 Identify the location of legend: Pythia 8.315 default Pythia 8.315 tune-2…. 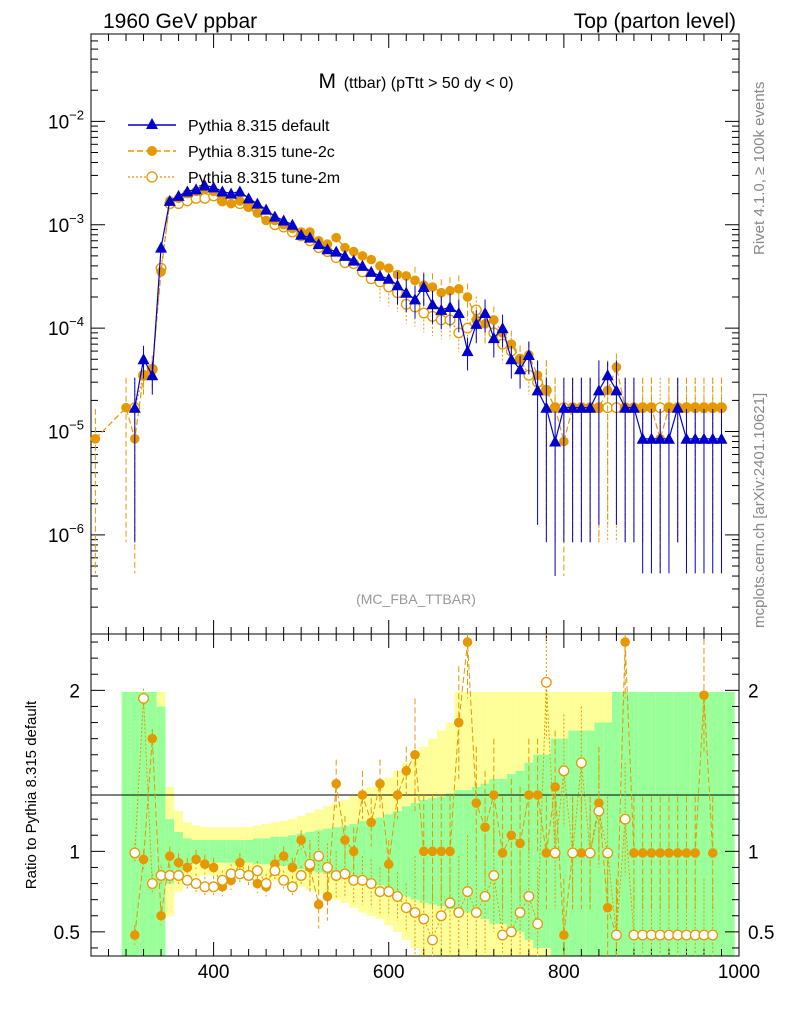
(234, 152).